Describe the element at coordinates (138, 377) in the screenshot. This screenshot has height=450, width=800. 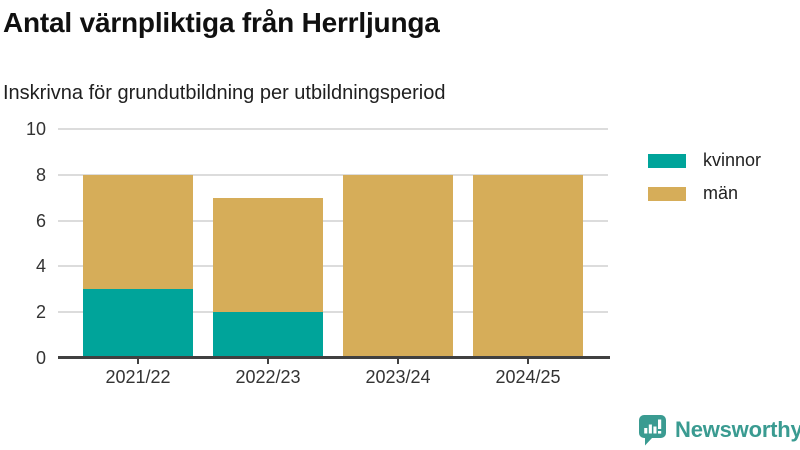
I see `x-tick-label-2021/22: 2021/22` at that location.